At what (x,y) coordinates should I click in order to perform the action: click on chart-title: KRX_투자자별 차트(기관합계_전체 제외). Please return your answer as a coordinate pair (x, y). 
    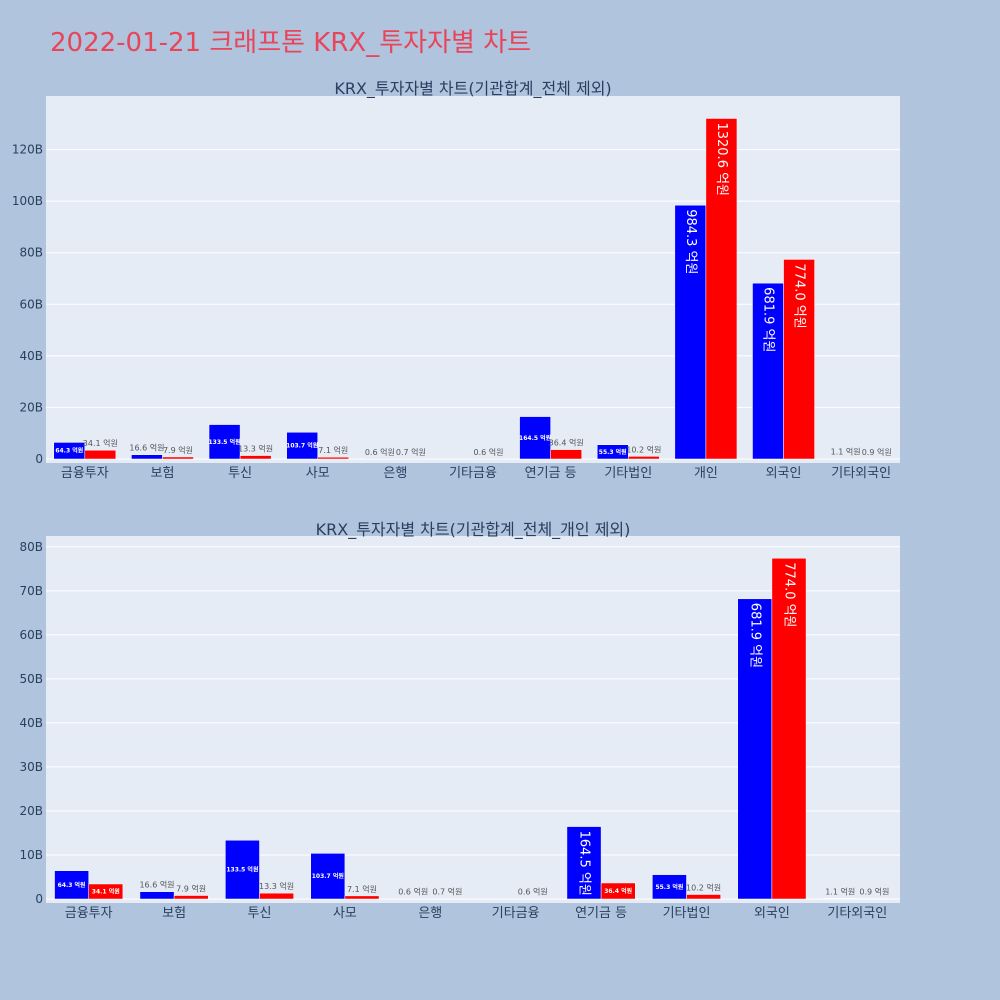
    Looking at the image, I should click on (472, 89).